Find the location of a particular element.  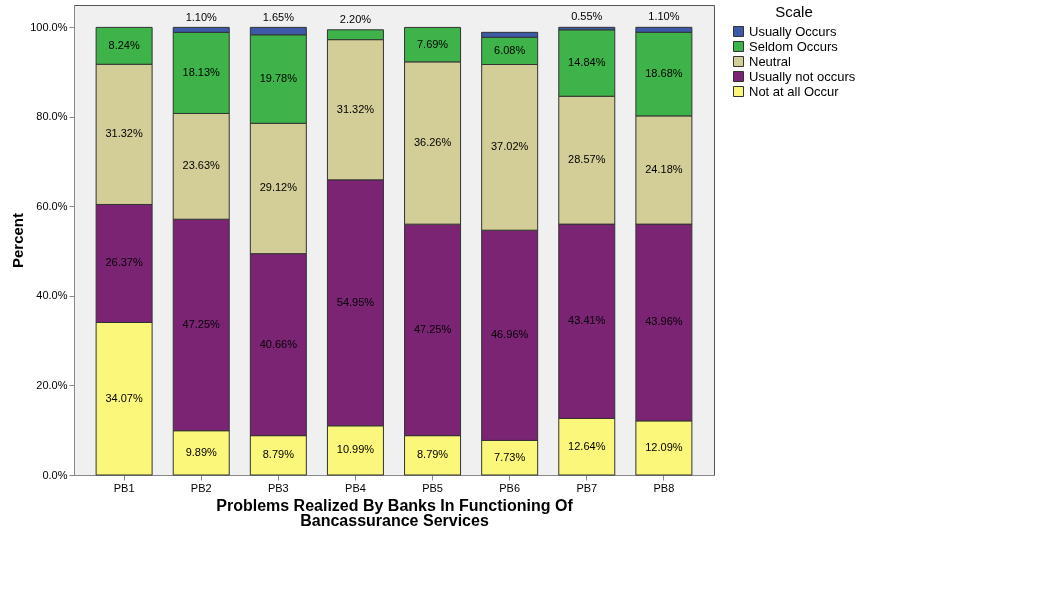

x-tick-label: PB2 is located at coordinates (201, 487).